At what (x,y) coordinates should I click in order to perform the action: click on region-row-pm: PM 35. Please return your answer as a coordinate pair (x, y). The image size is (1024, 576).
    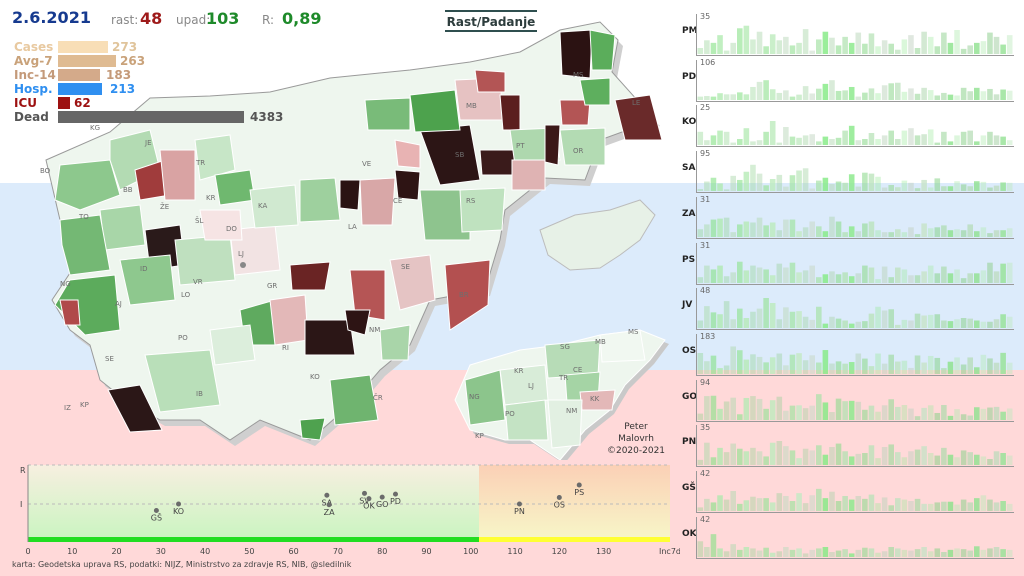
    Looking at the image, I should click on (848, 34).